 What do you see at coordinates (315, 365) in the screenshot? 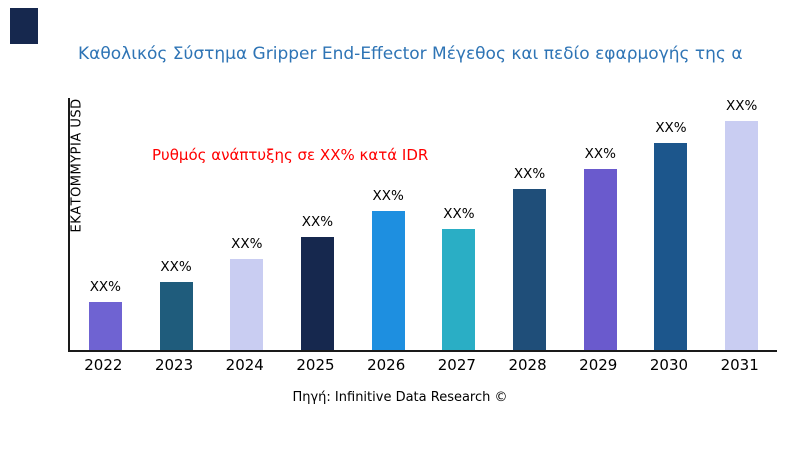
I see `x-tick-2025: 2025` at bounding box center [315, 365].